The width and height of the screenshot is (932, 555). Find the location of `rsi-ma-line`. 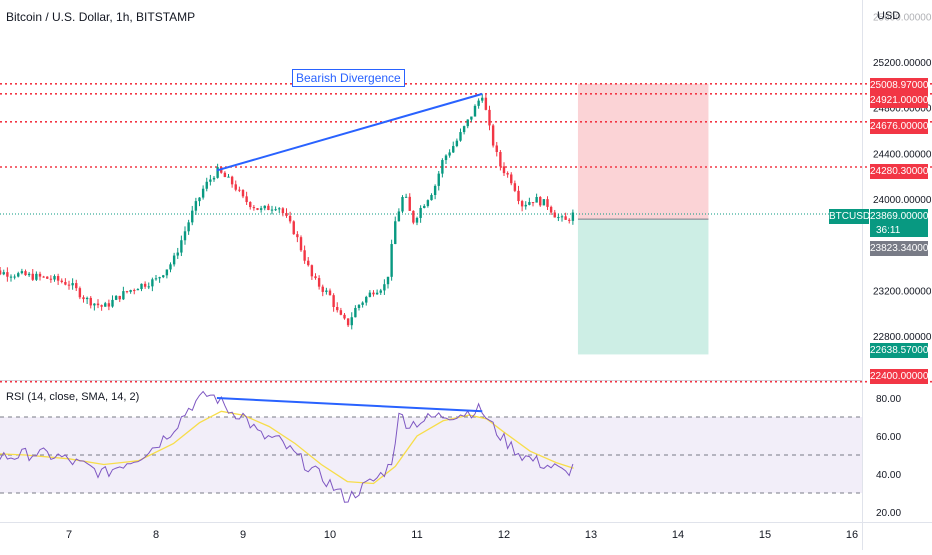

rsi-ma-line is located at coordinates (287, 447).